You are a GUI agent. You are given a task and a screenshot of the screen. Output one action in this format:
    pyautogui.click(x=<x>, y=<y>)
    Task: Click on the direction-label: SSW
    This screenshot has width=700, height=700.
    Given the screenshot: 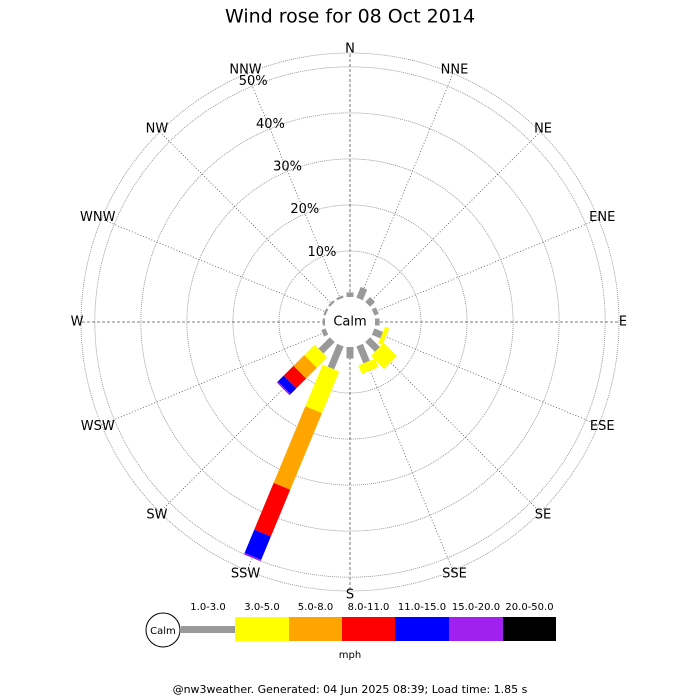 What is the action you would take?
    pyautogui.click(x=246, y=574)
    